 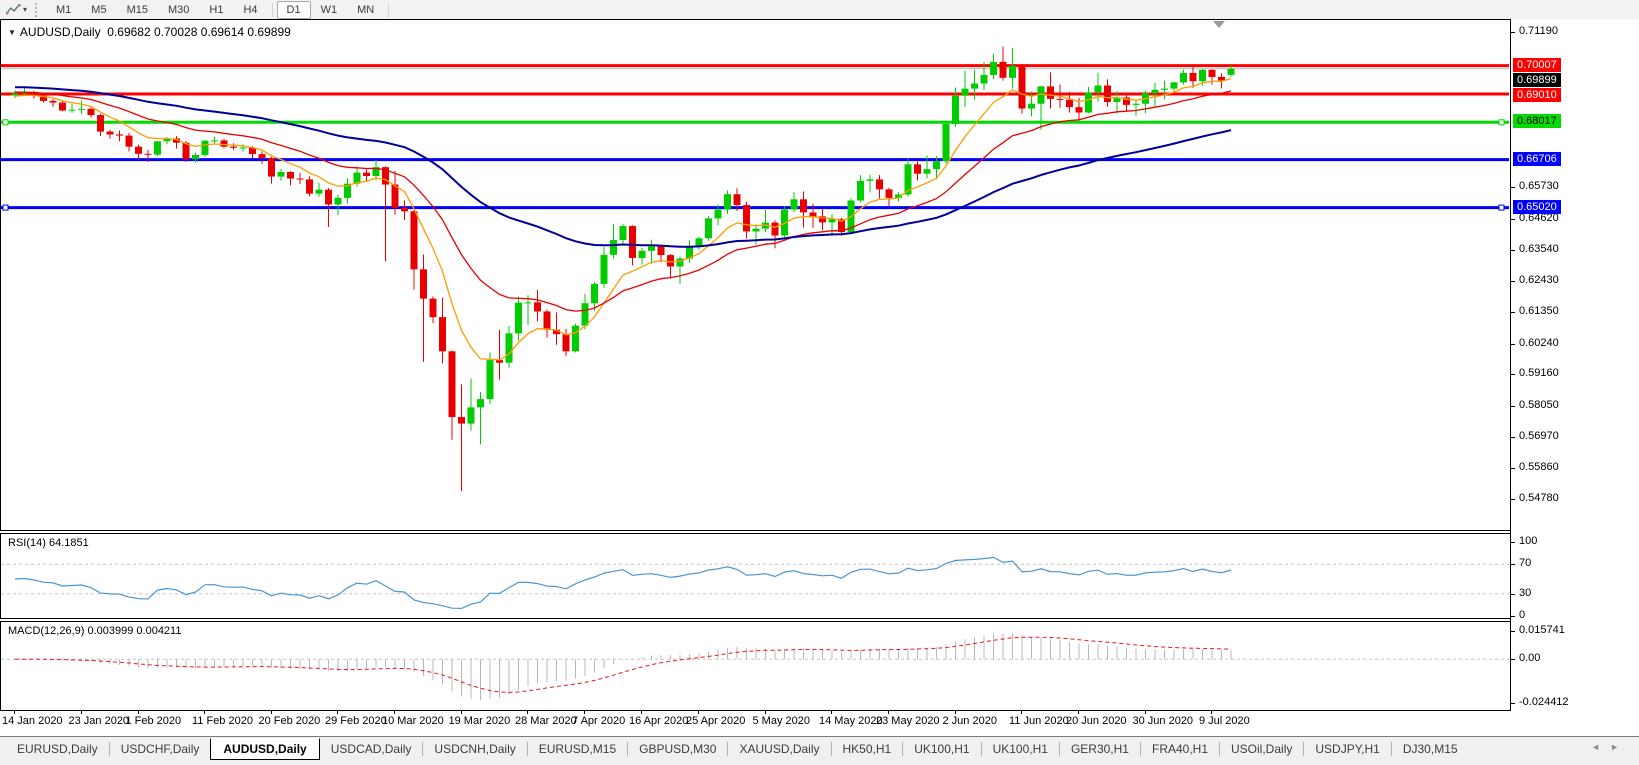 I want to click on rsi-tick-label: 30, so click(x=1525, y=592).